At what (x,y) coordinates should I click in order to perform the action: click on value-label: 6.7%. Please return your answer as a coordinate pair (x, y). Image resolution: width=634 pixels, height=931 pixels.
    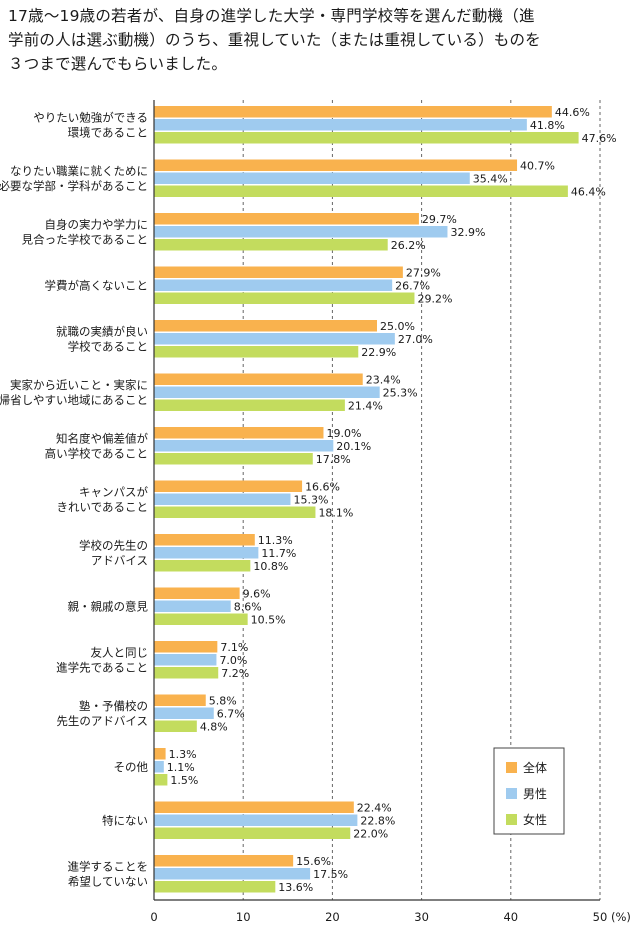
    Looking at the image, I should click on (231, 714).